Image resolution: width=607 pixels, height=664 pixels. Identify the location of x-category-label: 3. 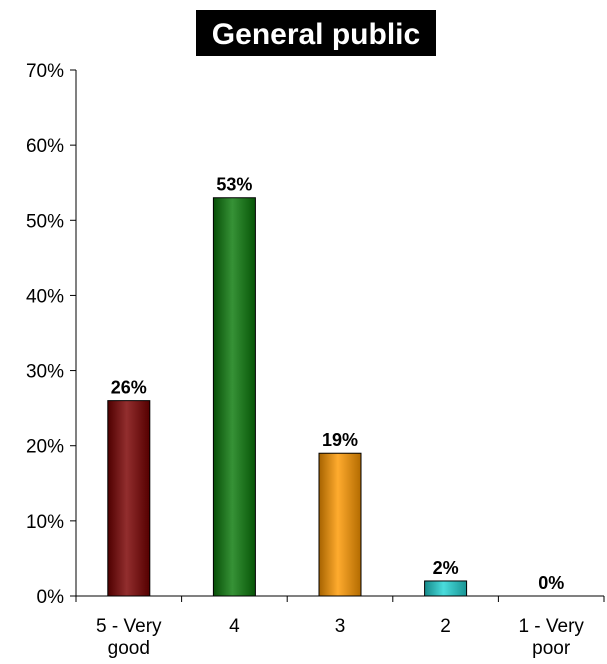
(340, 626).